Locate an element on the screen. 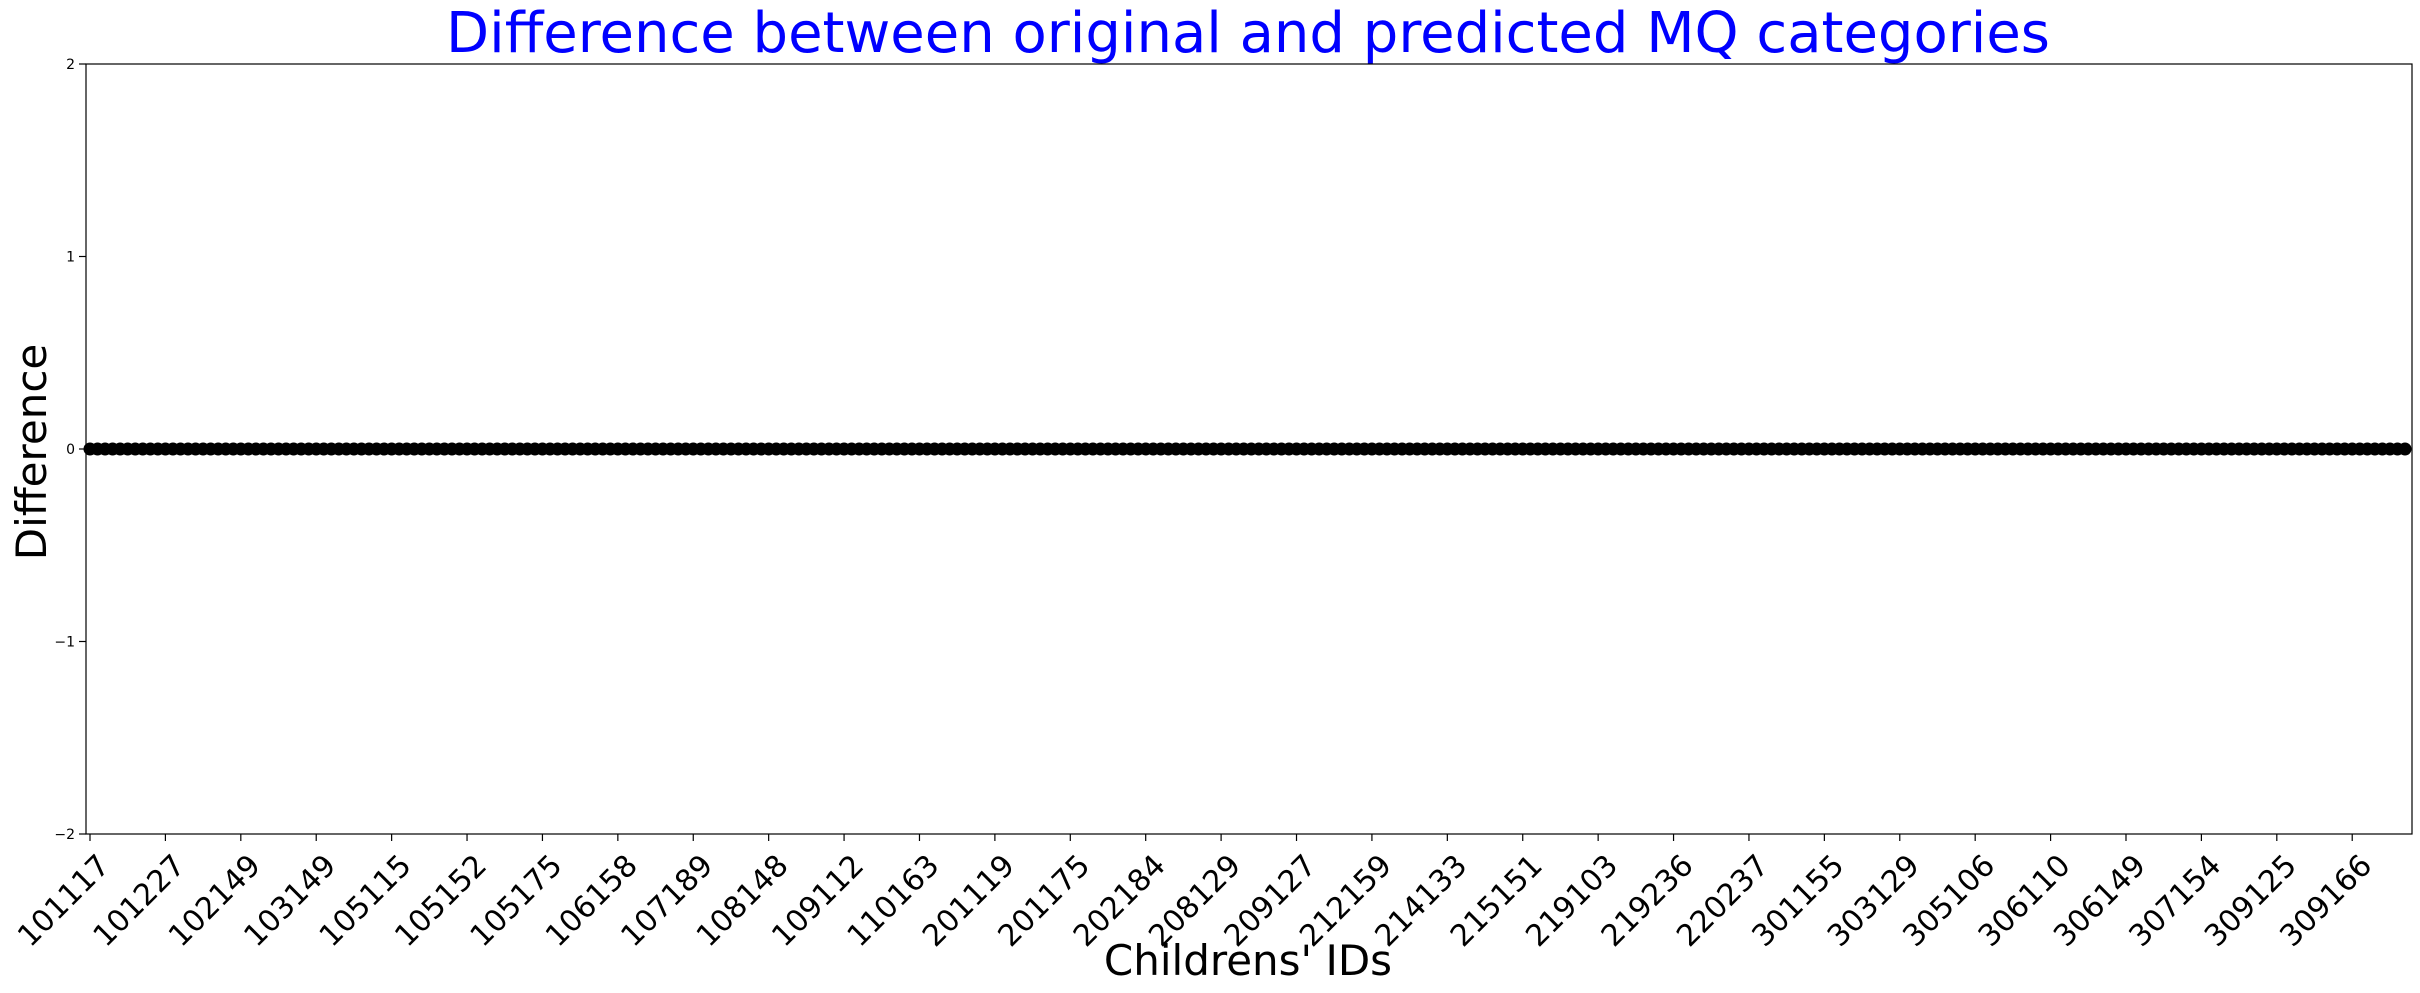 The width and height of the screenshot is (2420, 993). y-tick-label: 2 is located at coordinates (70, 65).